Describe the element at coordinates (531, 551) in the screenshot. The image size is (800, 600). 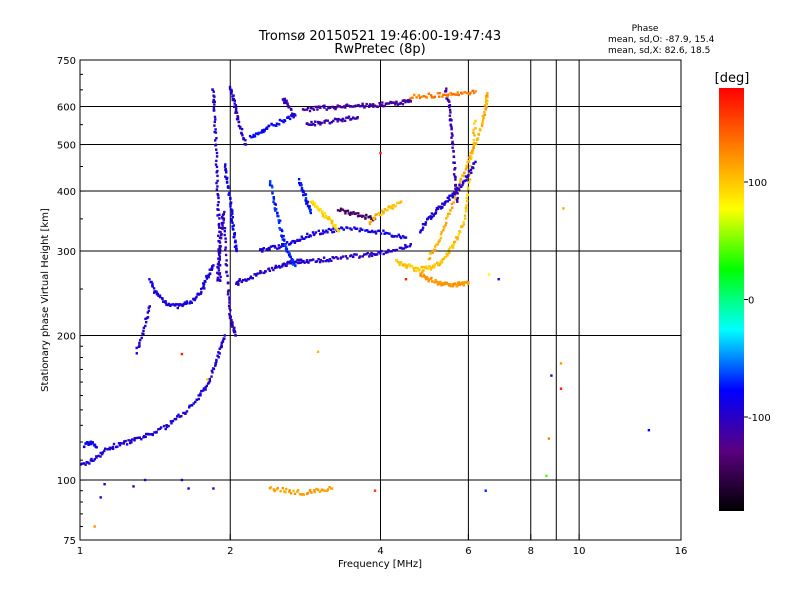
I see `x-tick-label: 8` at that location.